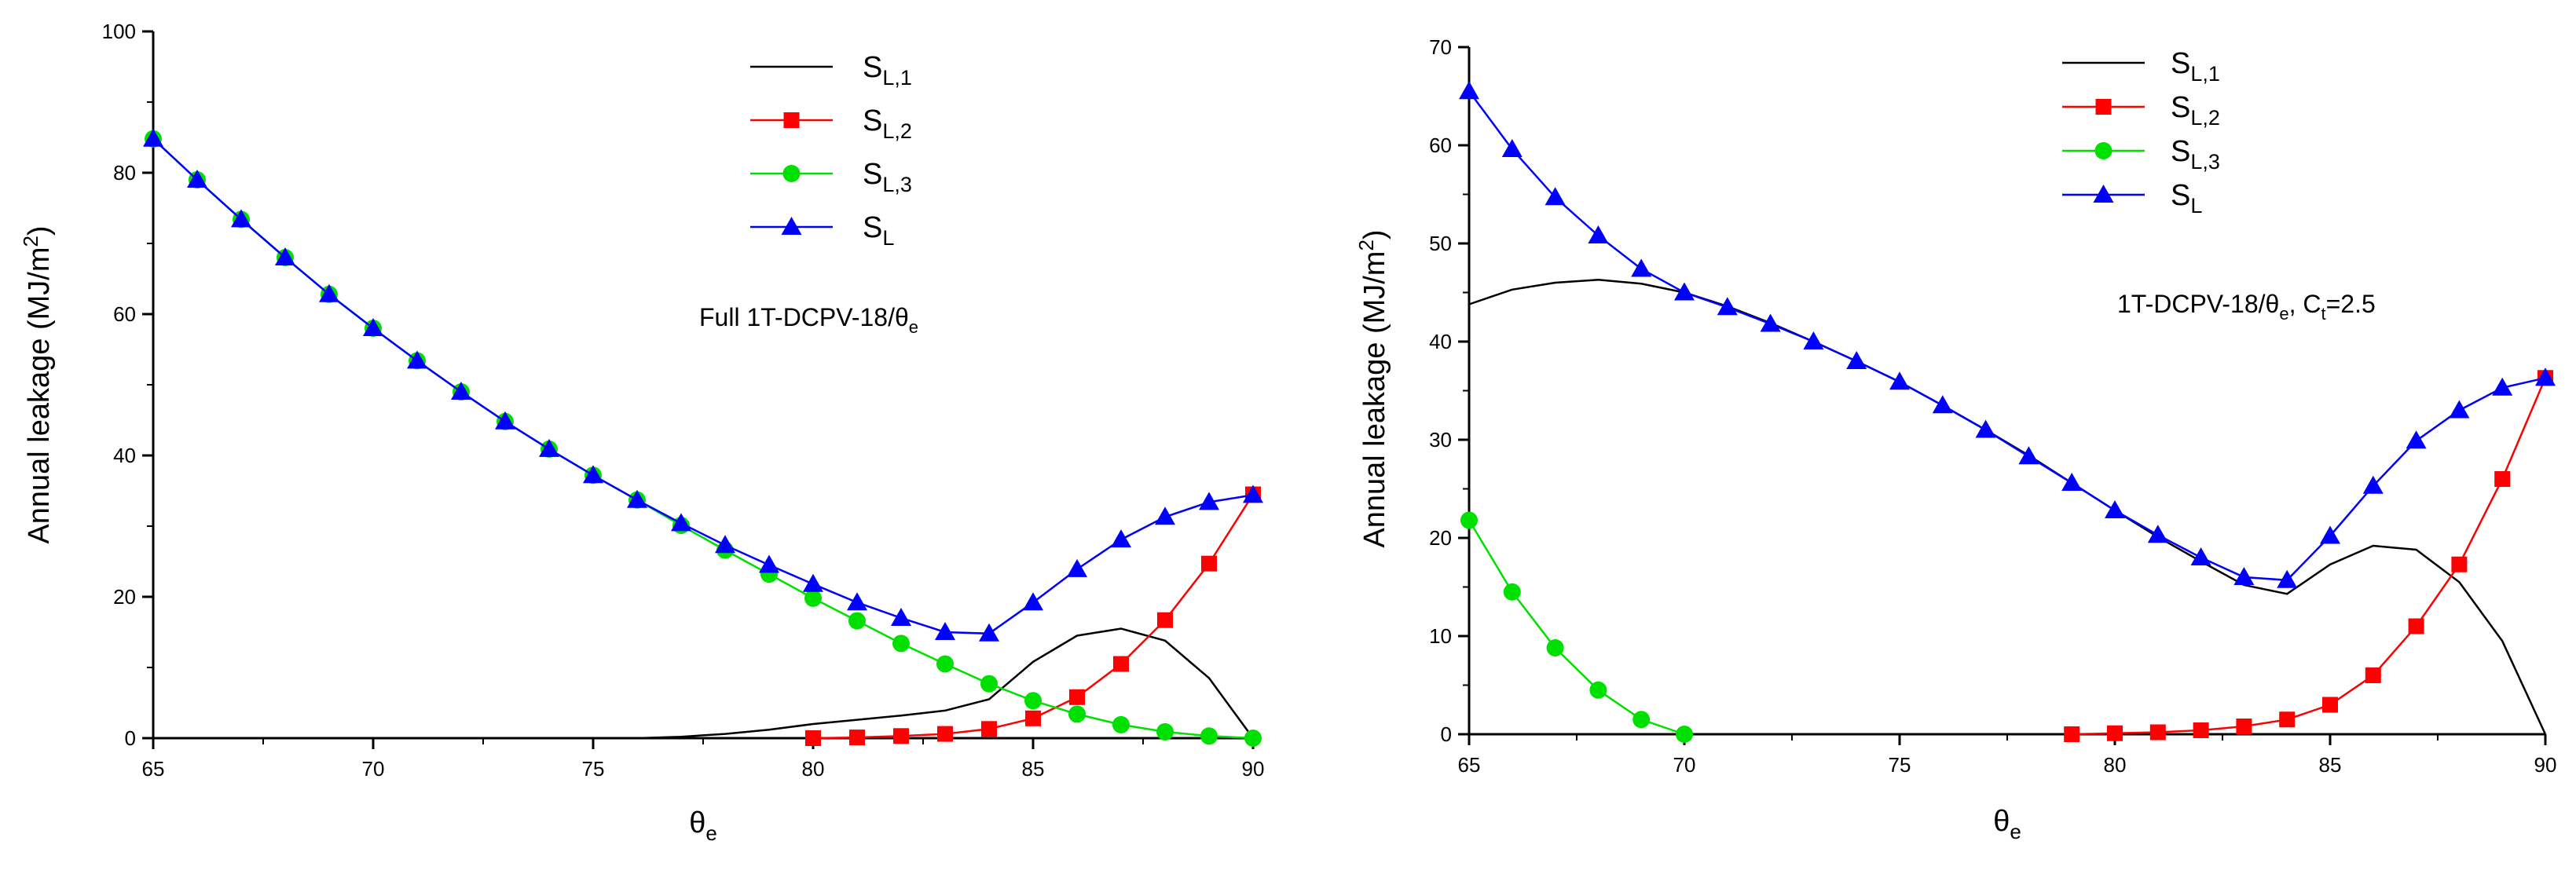 Image resolution: width=2576 pixels, height=874 pixels. Describe the element at coordinates (125, 456) in the screenshot. I see `y-tick-label: 40` at that location.